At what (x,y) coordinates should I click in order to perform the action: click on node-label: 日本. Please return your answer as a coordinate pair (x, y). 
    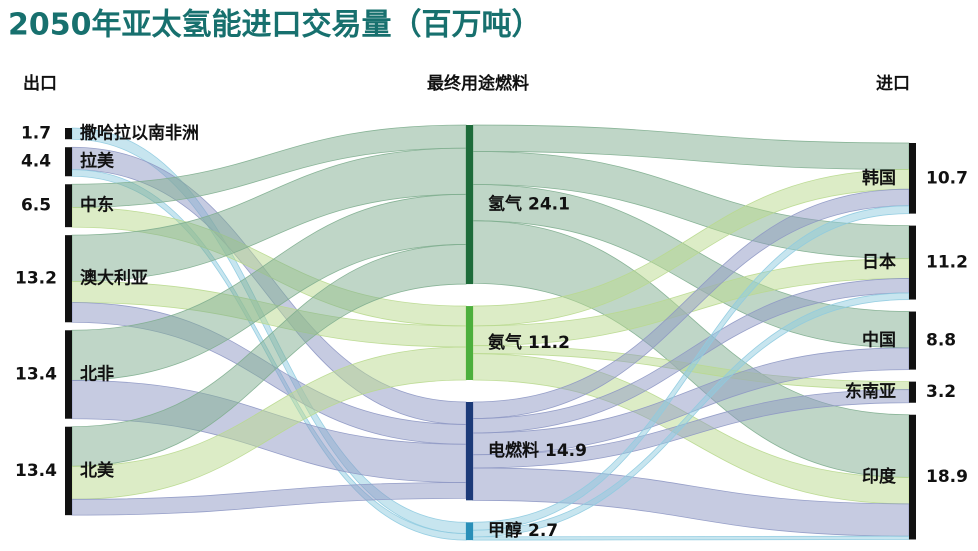
    Looking at the image, I should click on (879, 262).